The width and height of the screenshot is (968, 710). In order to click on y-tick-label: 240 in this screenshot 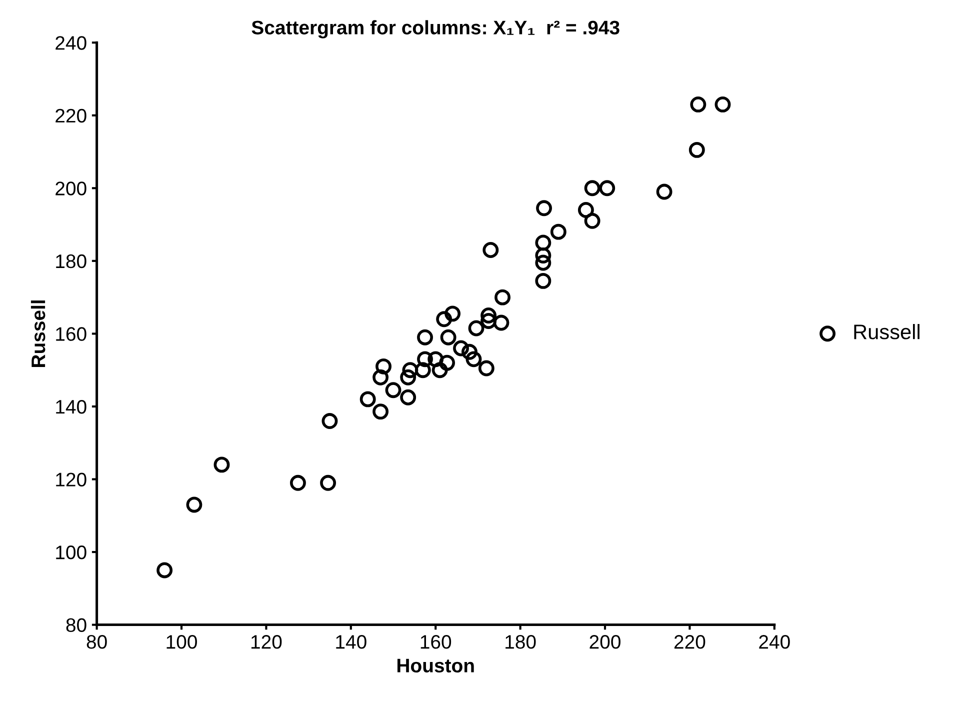, I will do `click(71, 43)`.